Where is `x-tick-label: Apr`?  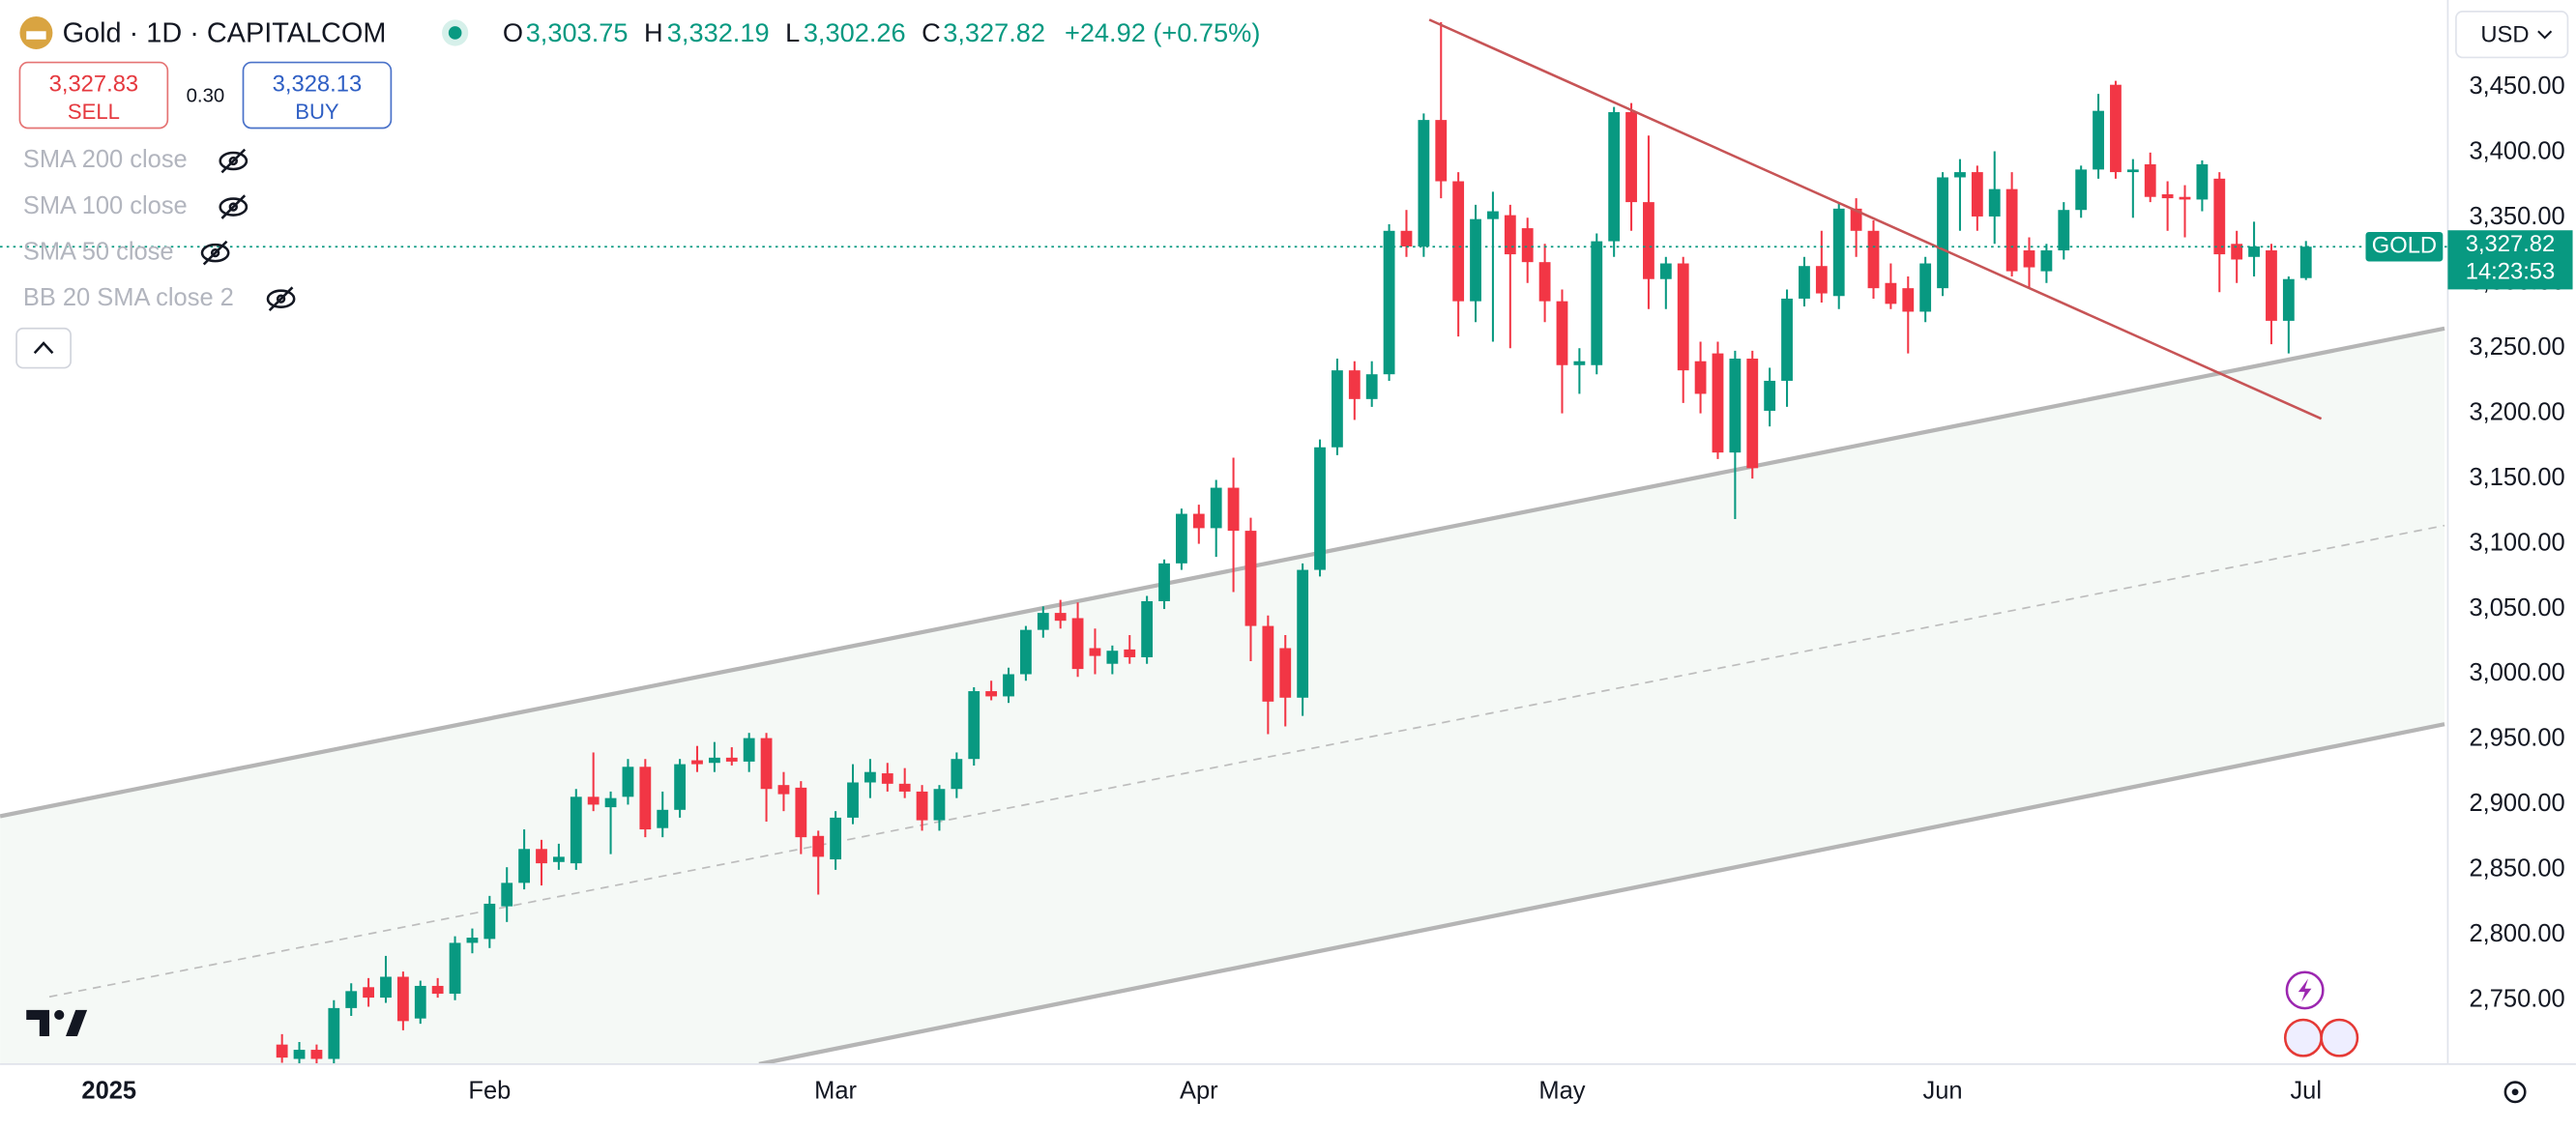
x-tick-label: Apr is located at coordinates (1199, 1091).